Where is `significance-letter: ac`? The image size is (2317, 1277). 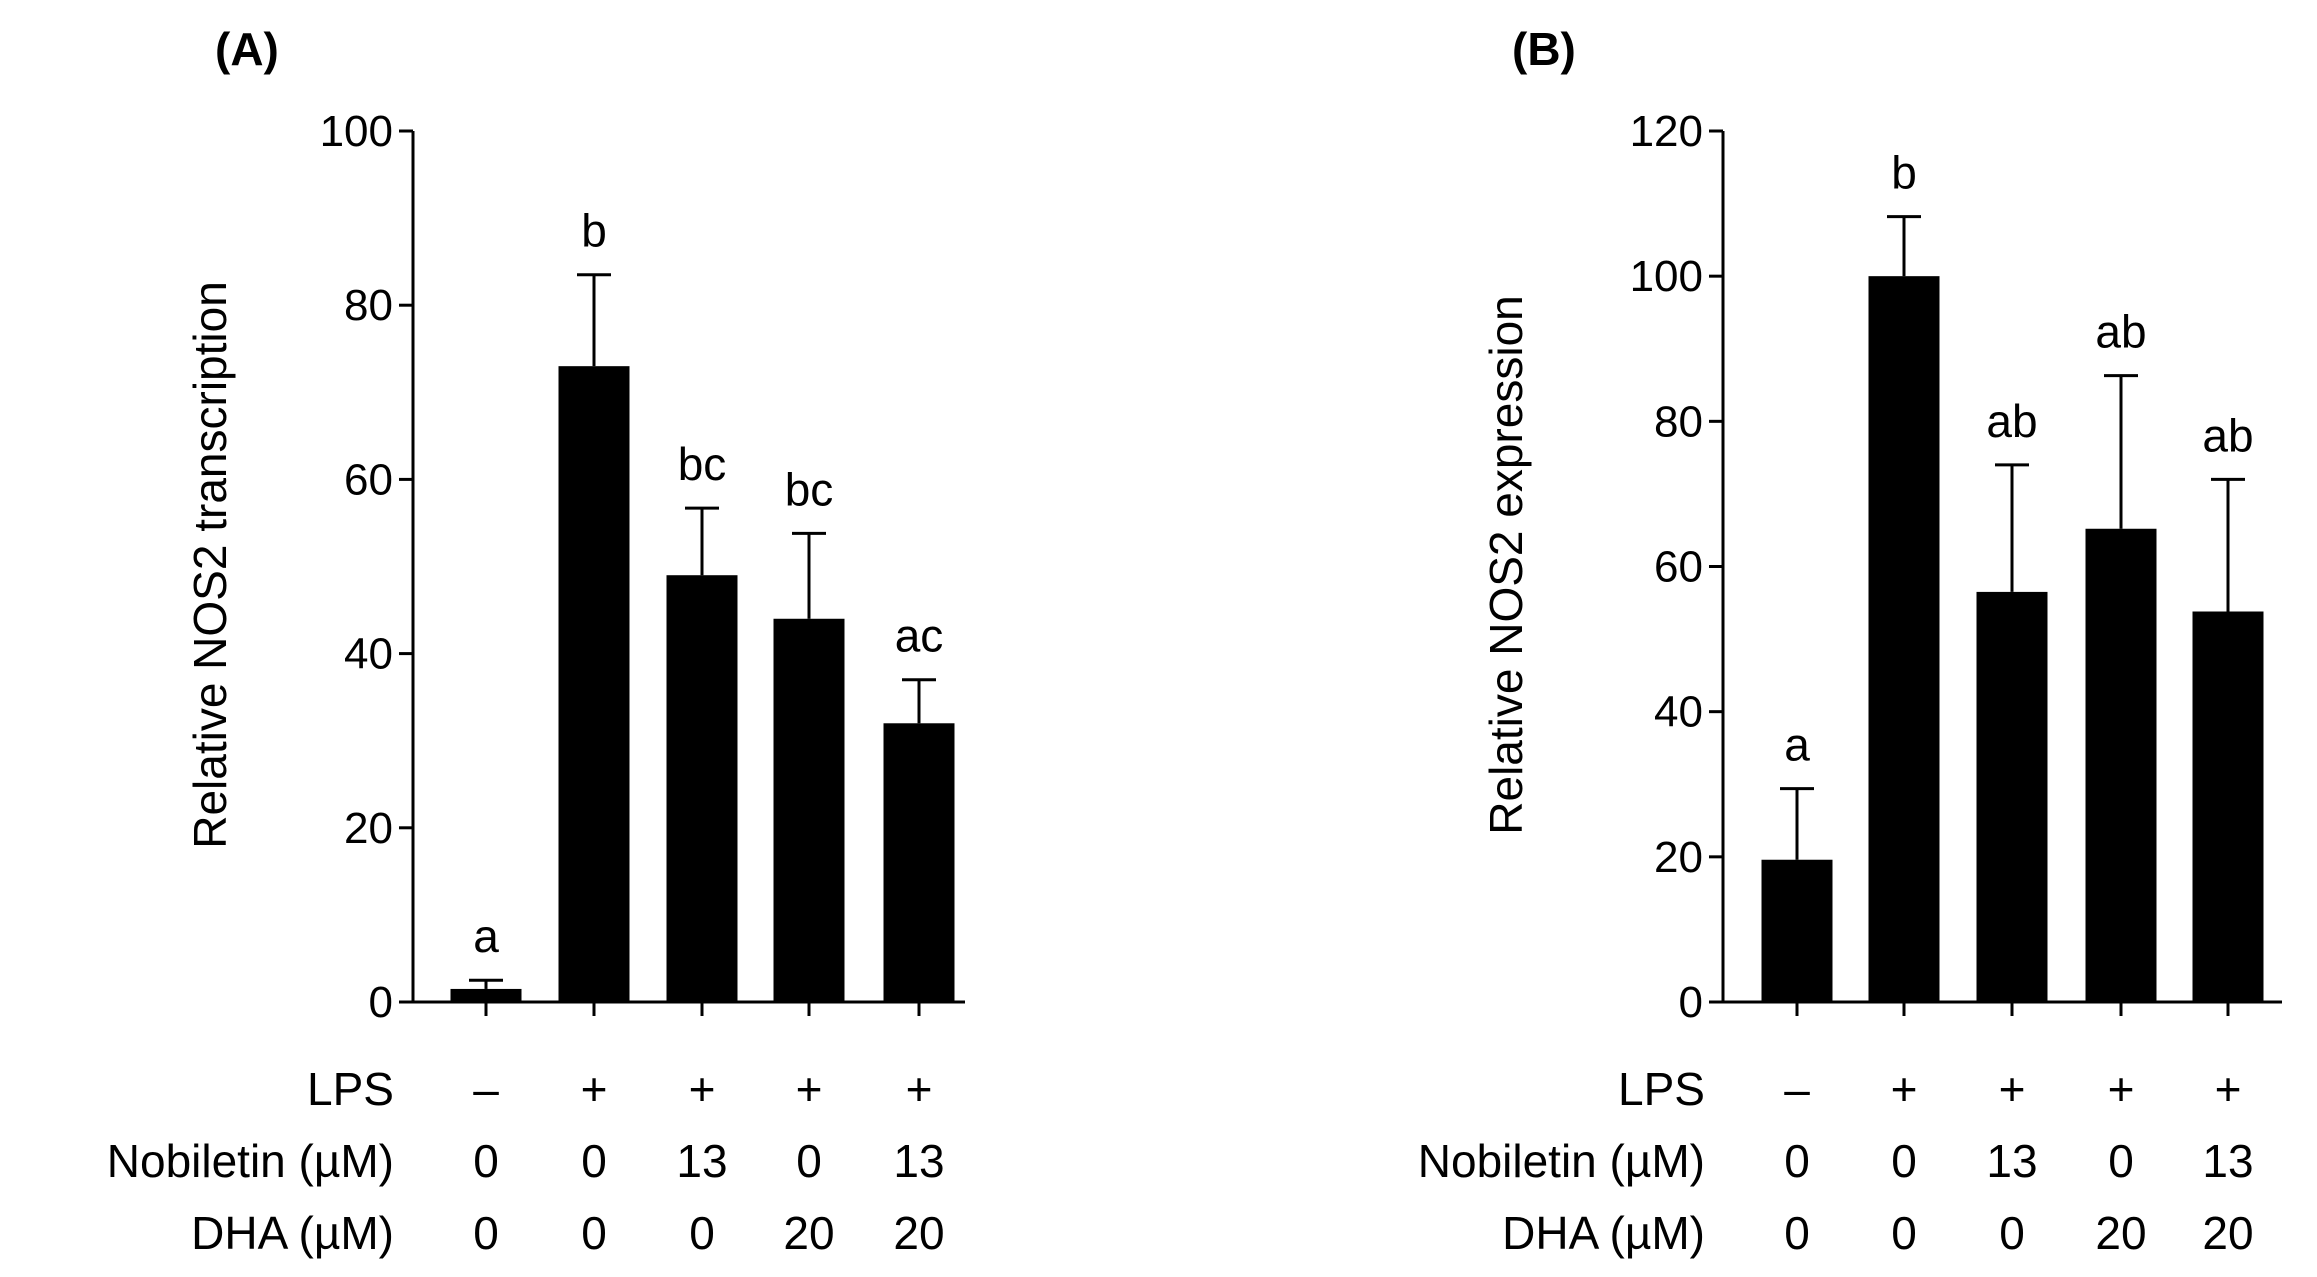 significance-letter: ac is located at coordinates (919, 636).